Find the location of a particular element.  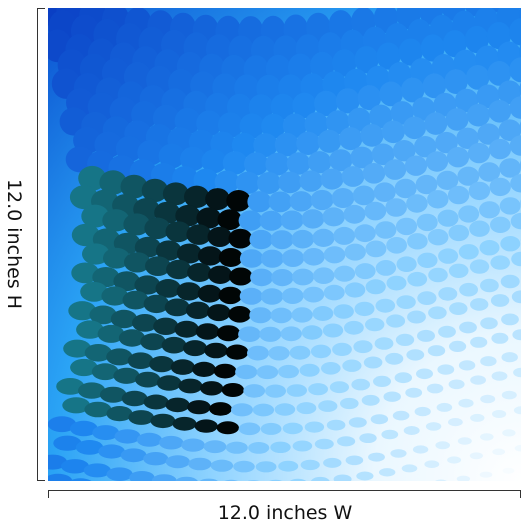

height-dimension-line is located at coordinates (38, 244).